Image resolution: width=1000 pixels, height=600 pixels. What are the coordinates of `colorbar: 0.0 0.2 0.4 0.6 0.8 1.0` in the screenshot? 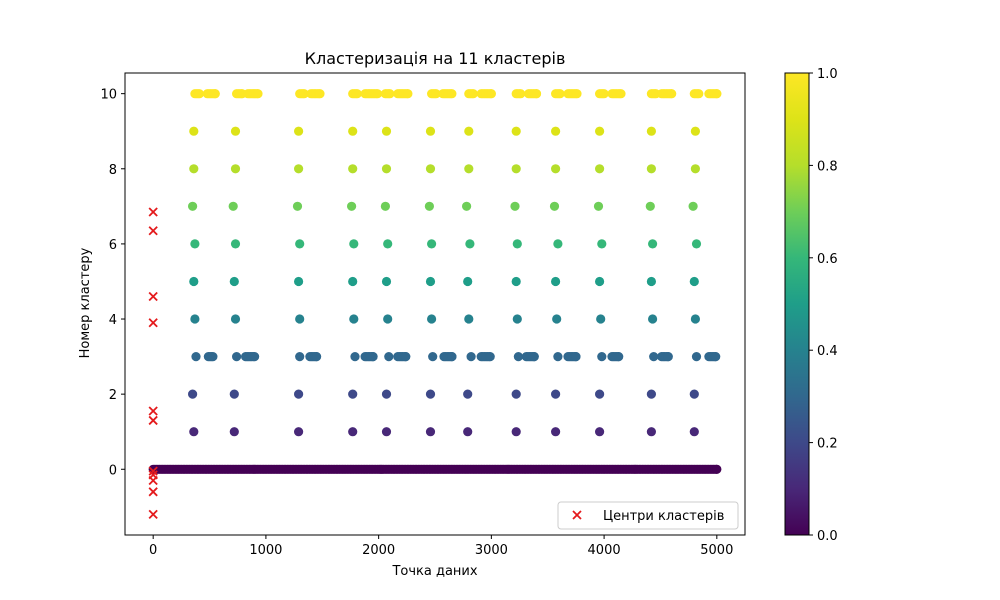 It's located at (811, 305).